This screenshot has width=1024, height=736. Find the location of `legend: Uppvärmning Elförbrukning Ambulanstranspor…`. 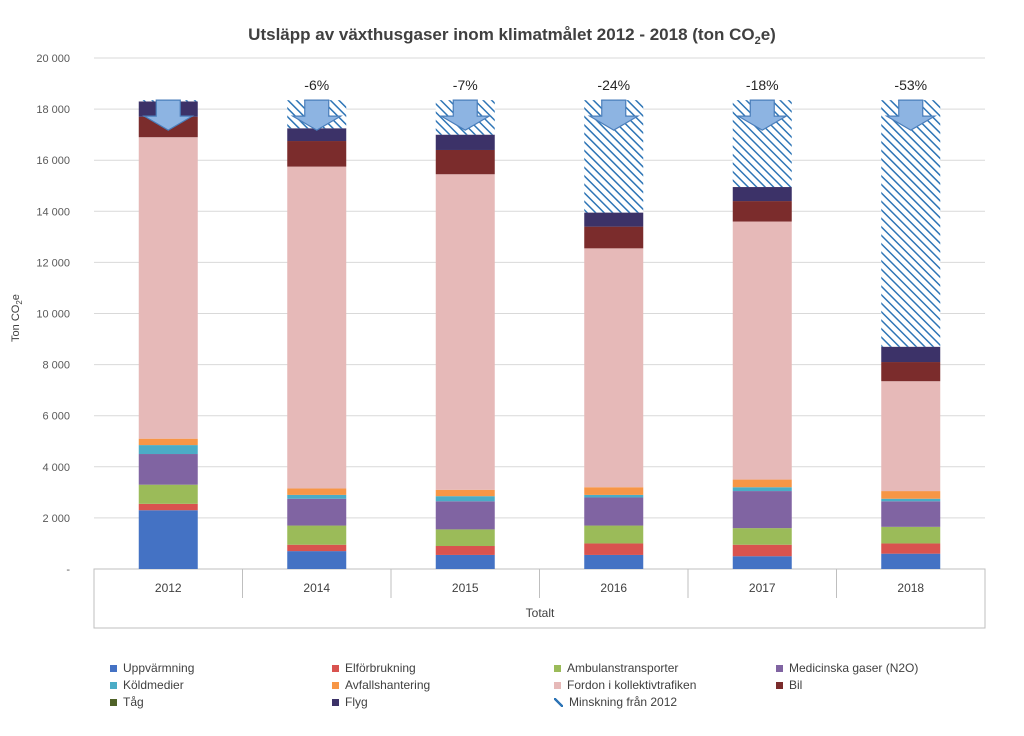

legend: Uppvärmning Elförbrukning Ambulanstranspor… is located at coordinates (560, 685).